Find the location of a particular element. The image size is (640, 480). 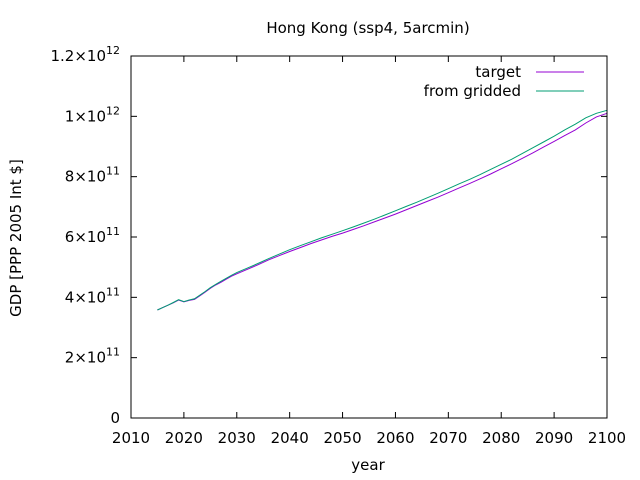

y-tick-label: 1×10¹² is located at coordinates (92, 114).